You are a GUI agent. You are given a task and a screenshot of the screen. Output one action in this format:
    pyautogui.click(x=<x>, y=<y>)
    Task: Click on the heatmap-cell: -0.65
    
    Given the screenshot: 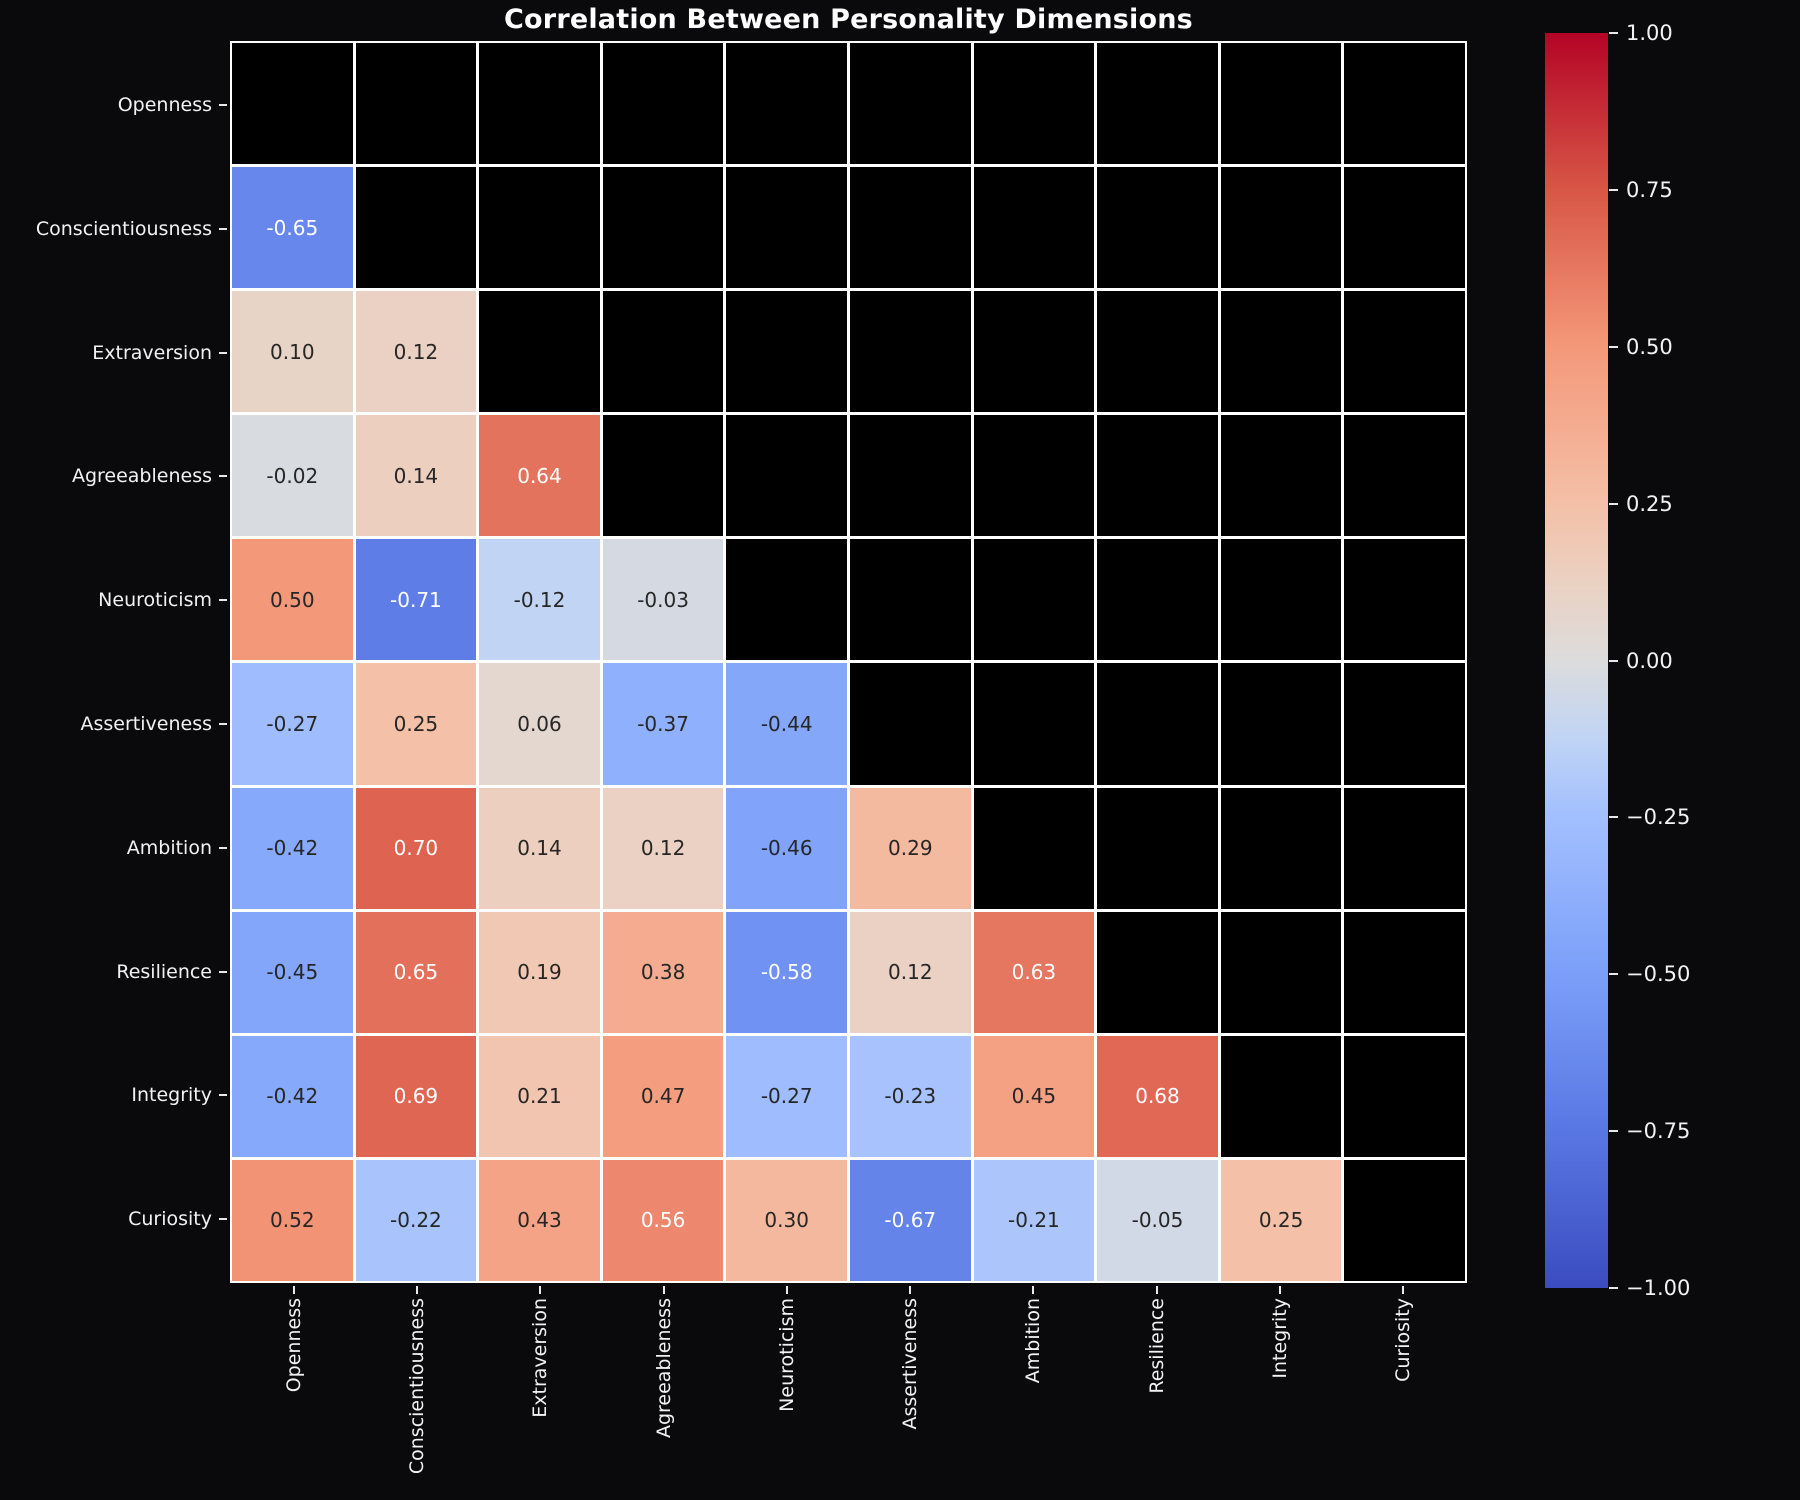 What is the action you would take?
    pyautogui.click(x=292, y=228)
    